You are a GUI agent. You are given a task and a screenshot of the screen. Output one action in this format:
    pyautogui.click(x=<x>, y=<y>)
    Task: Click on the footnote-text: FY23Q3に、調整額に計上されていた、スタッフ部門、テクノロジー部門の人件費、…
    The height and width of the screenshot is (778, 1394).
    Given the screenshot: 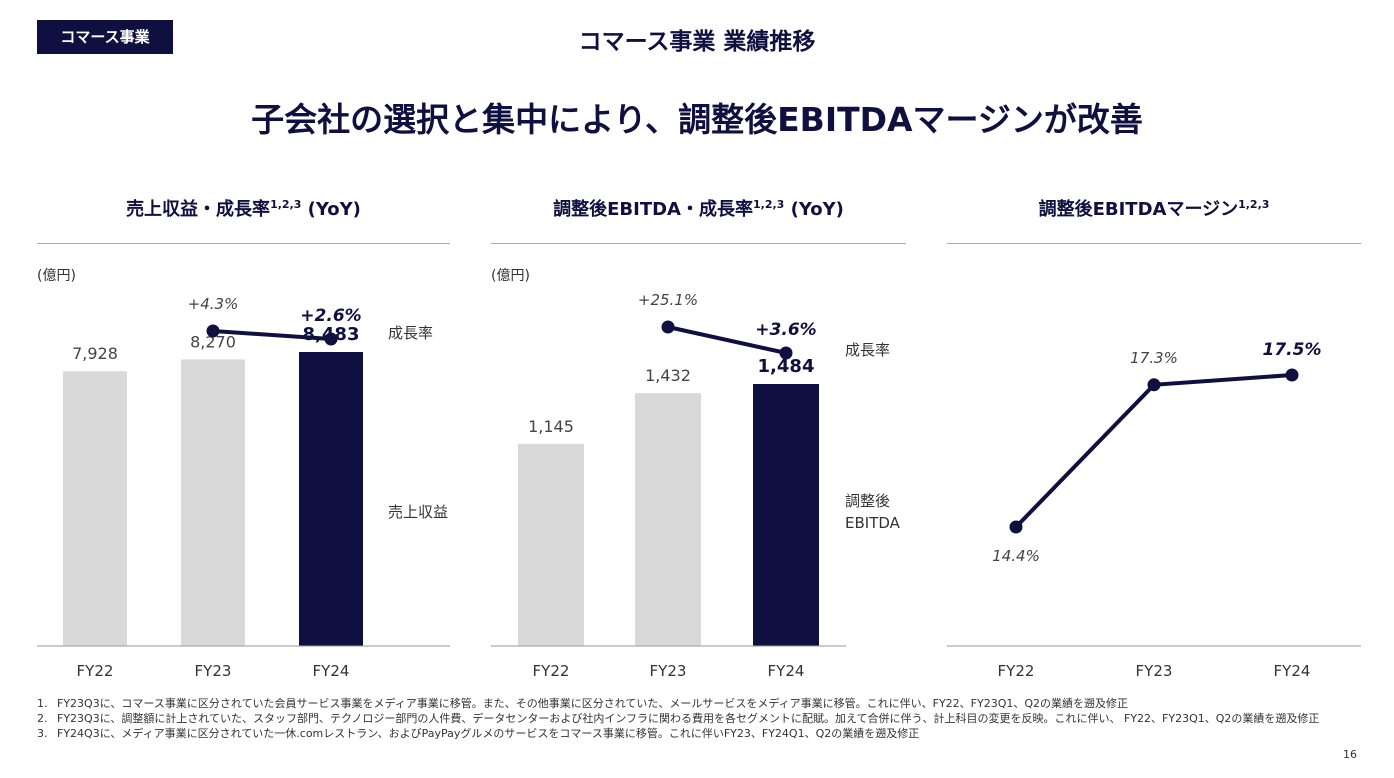 What is the action you would take?
    pyautogui.click(x=688, y=718)
    